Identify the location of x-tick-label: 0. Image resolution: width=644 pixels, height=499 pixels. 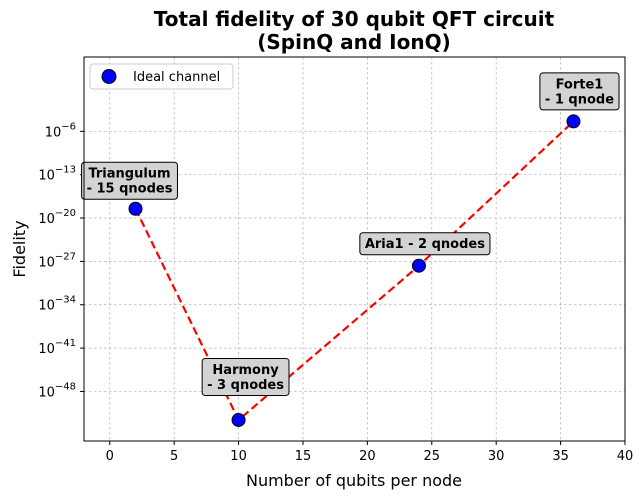
(110, 456).